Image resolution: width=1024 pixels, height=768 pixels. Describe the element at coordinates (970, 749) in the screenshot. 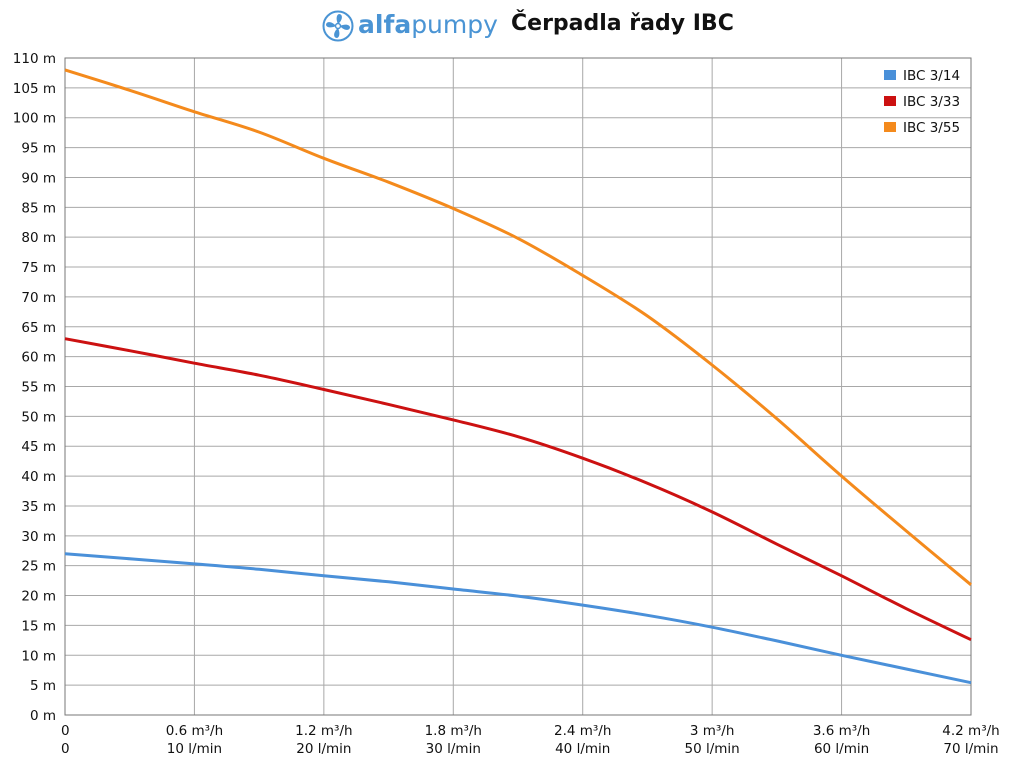

I see `x-tick-label-secondary: 70 l/min` at that location.